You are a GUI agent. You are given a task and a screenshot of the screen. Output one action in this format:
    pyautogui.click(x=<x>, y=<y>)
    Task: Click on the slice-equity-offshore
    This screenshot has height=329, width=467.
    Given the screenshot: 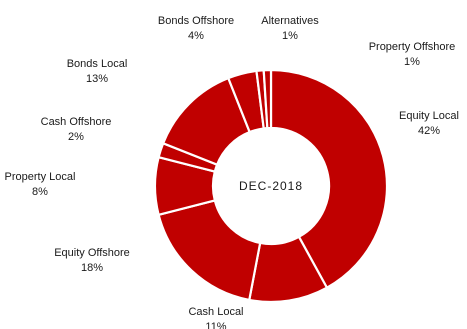 What is the action you would take?
    pyautogui.click(x=209, y=250)
    